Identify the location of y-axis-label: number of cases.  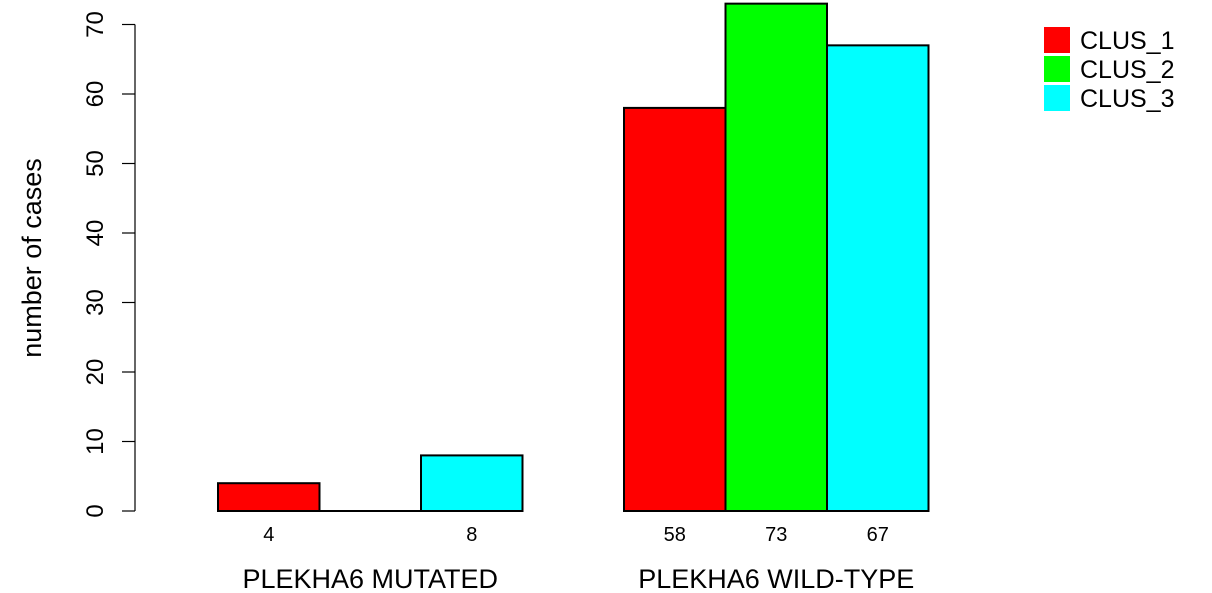
(32, 258).